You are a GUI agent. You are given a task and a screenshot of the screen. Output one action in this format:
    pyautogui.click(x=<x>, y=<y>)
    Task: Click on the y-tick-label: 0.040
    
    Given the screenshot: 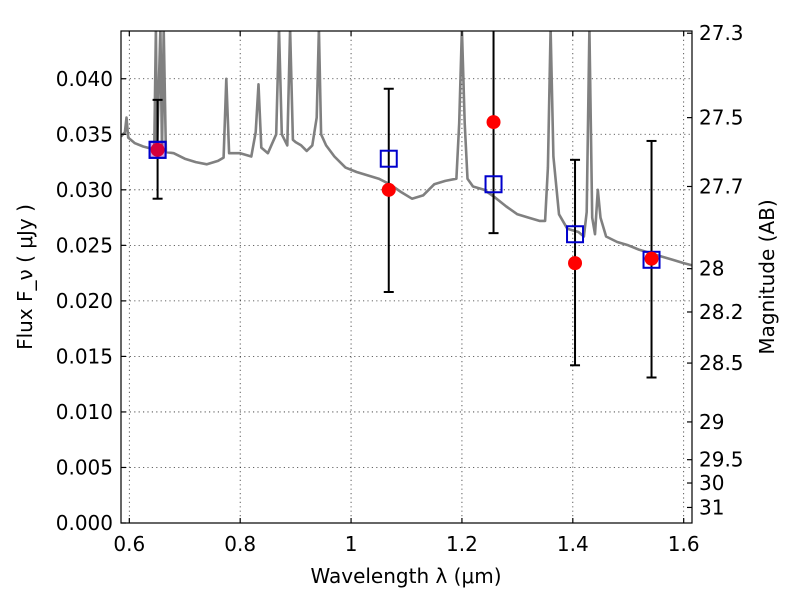 What is the action you would take?
    pyautogui.click(x=84, y=79)
    